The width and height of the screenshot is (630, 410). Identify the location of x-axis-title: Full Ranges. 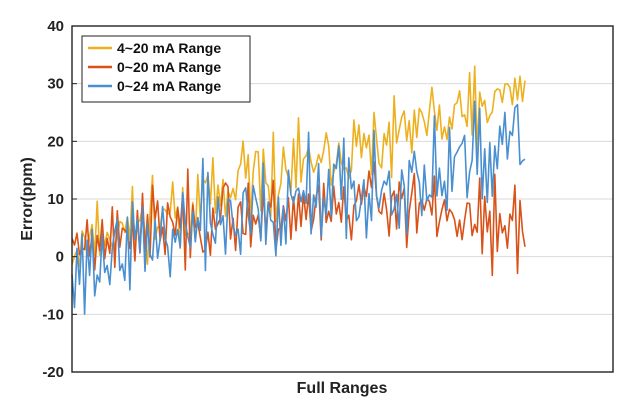
(342, 388).